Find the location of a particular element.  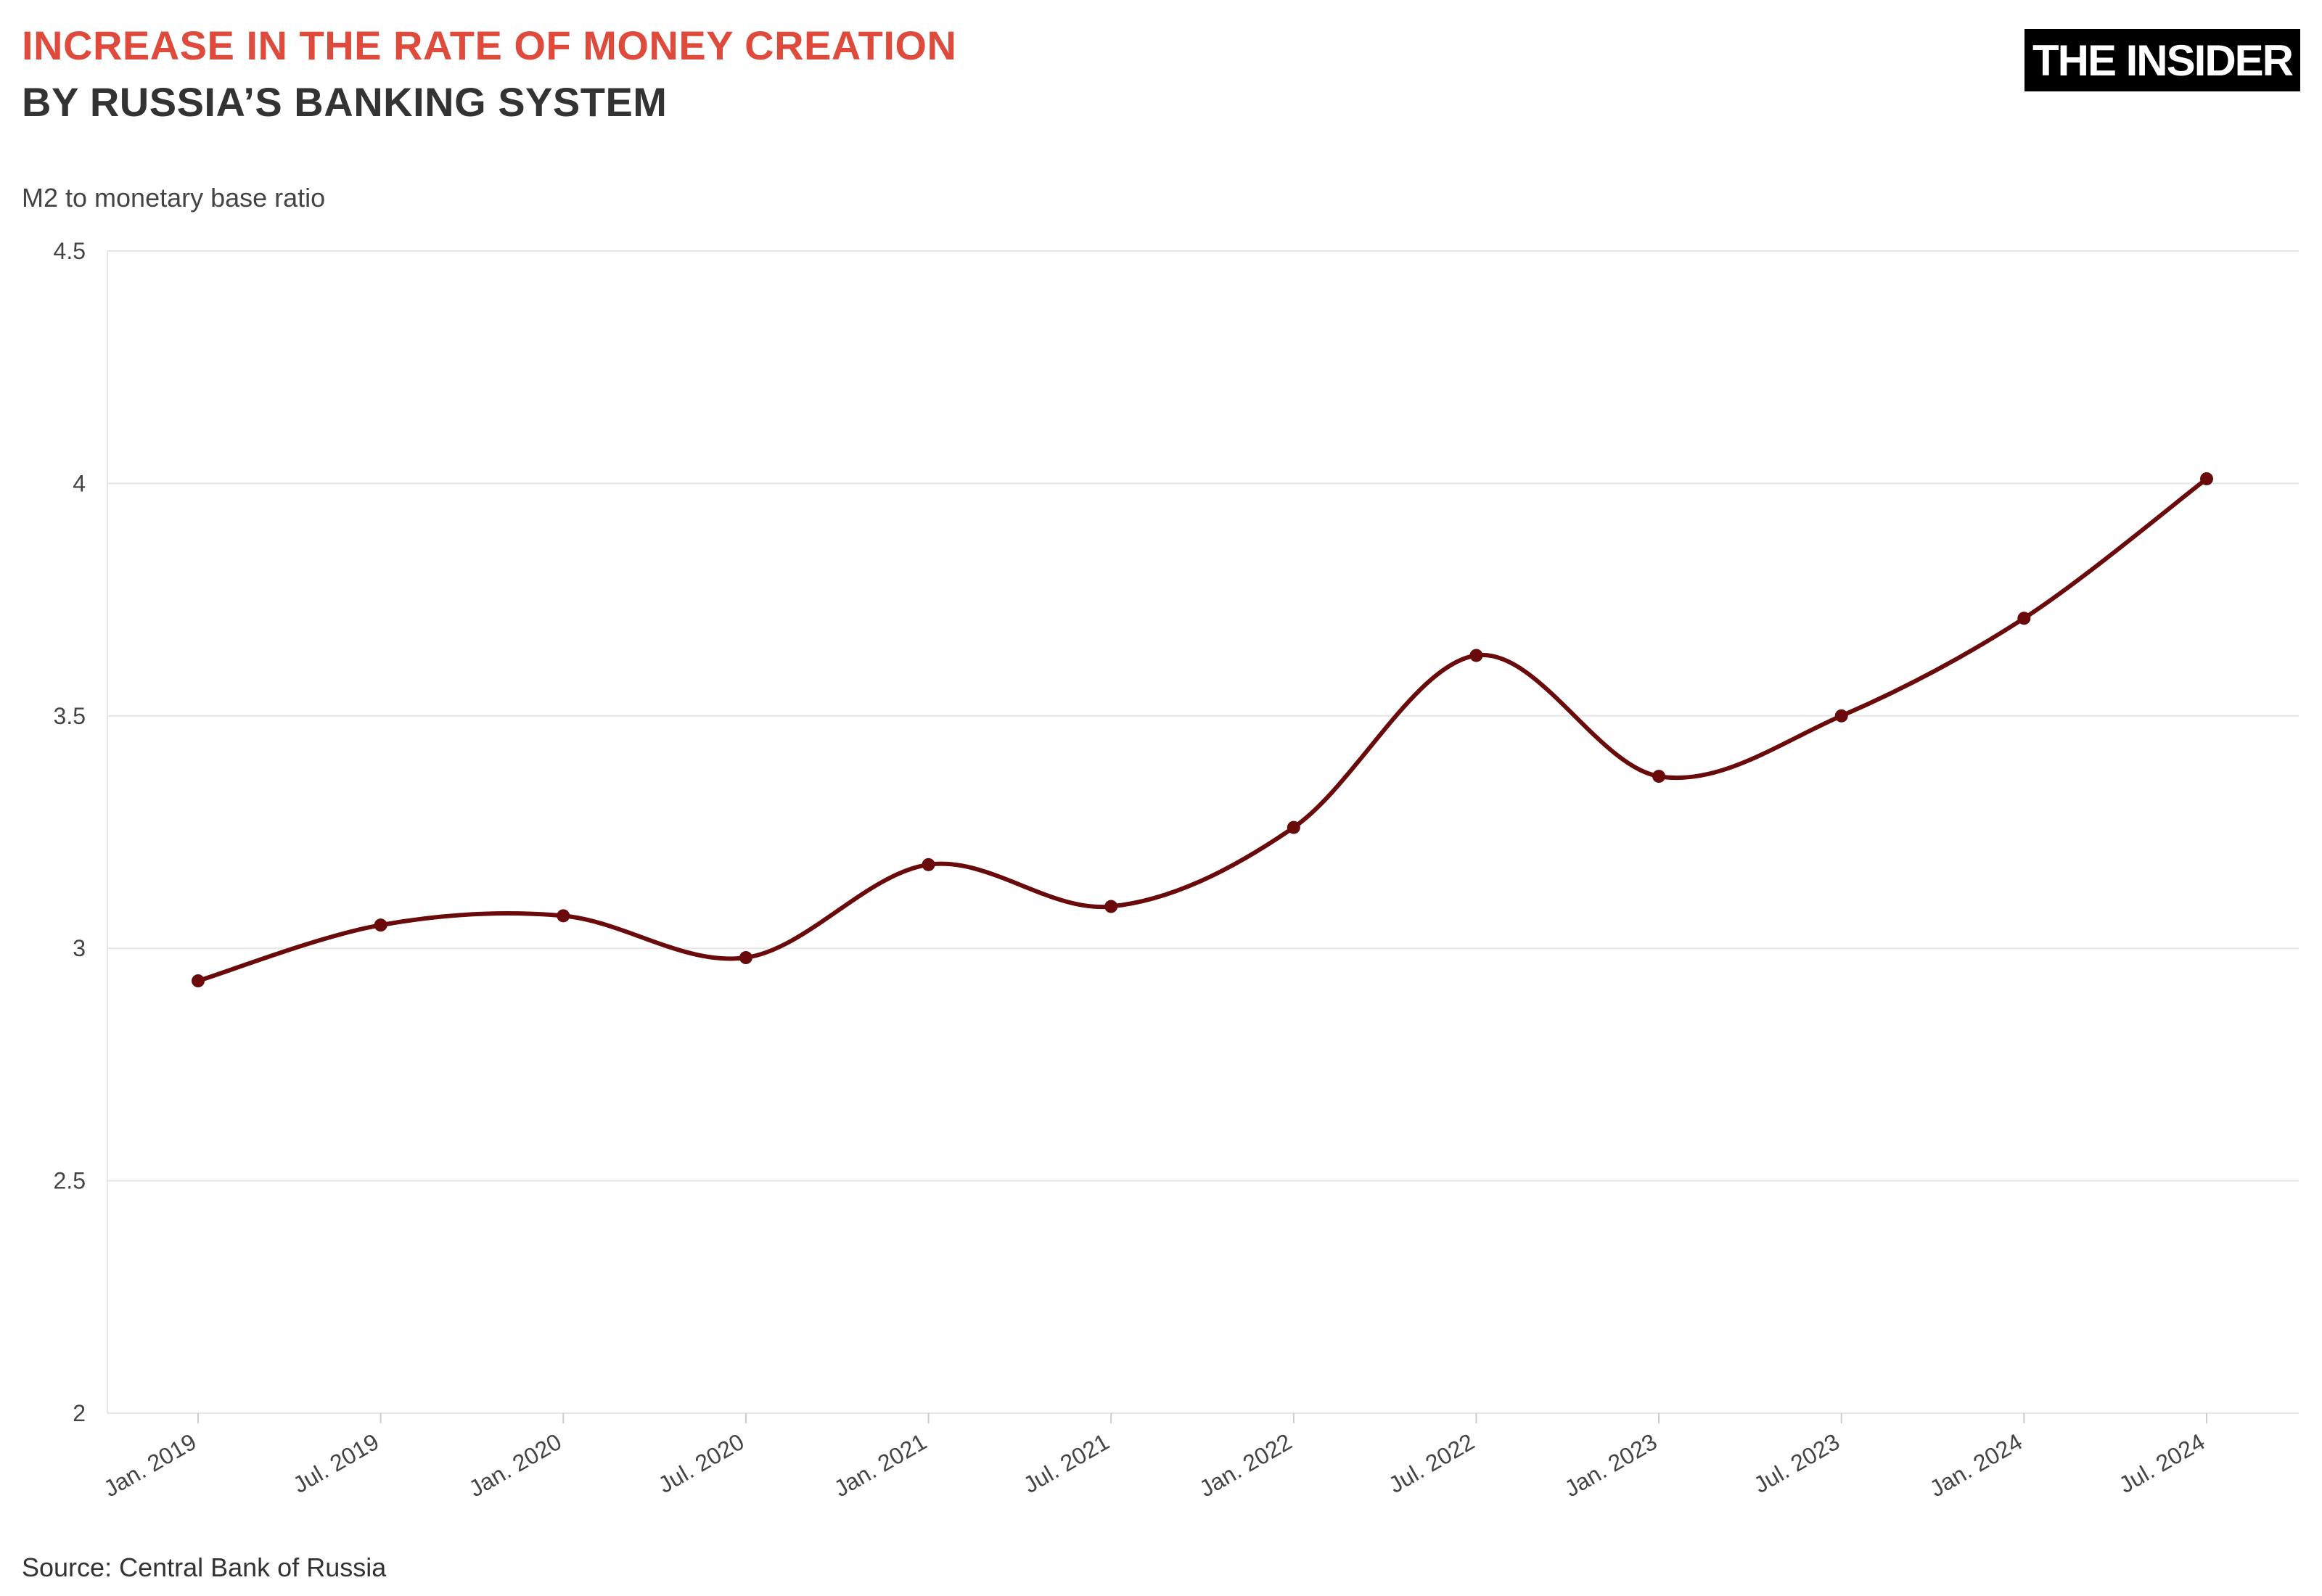

y-tick-label: 3.5 is located at coordinates (70, 716).